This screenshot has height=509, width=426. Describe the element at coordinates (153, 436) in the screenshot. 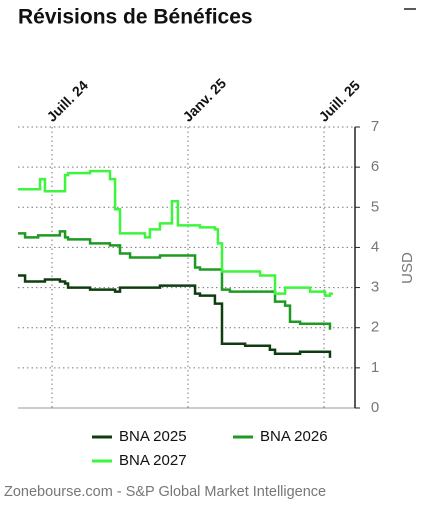

I see `legend-label: BNA 2025` at that location.